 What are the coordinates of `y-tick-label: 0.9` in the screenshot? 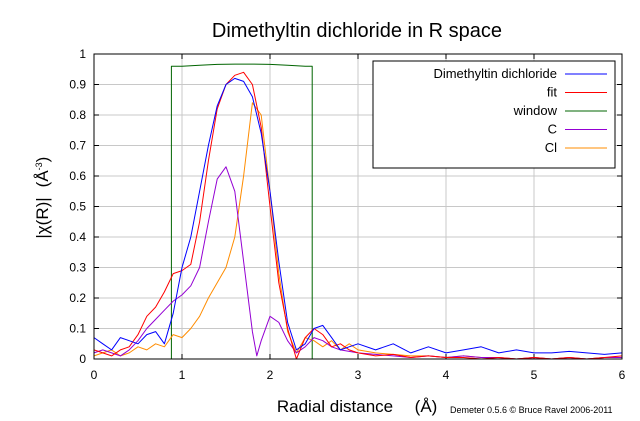 It's located at (77, 85).